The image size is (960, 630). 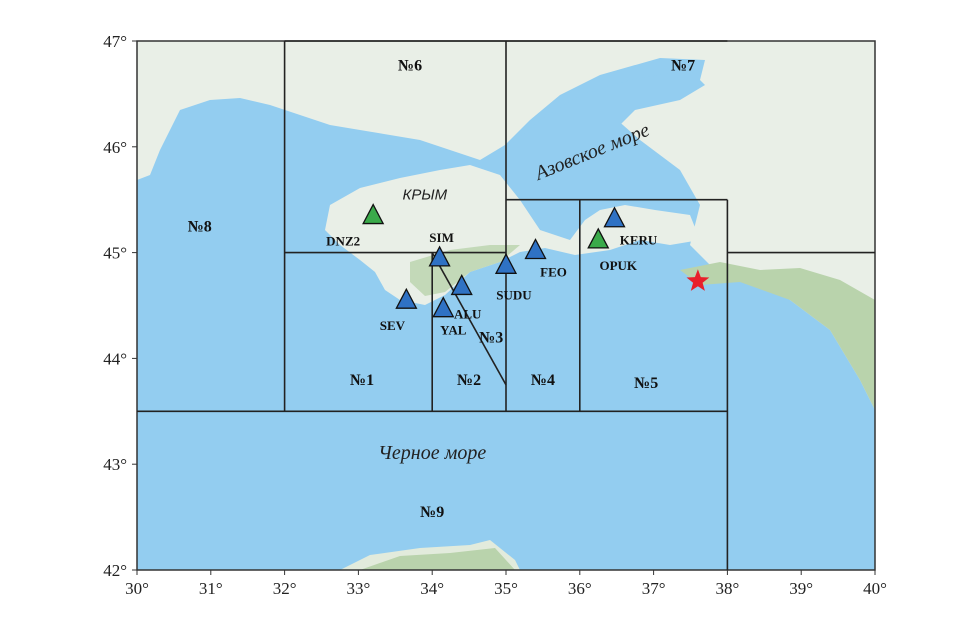 I want to click on region-label: КРЫМ, so click(x=424, y=195).